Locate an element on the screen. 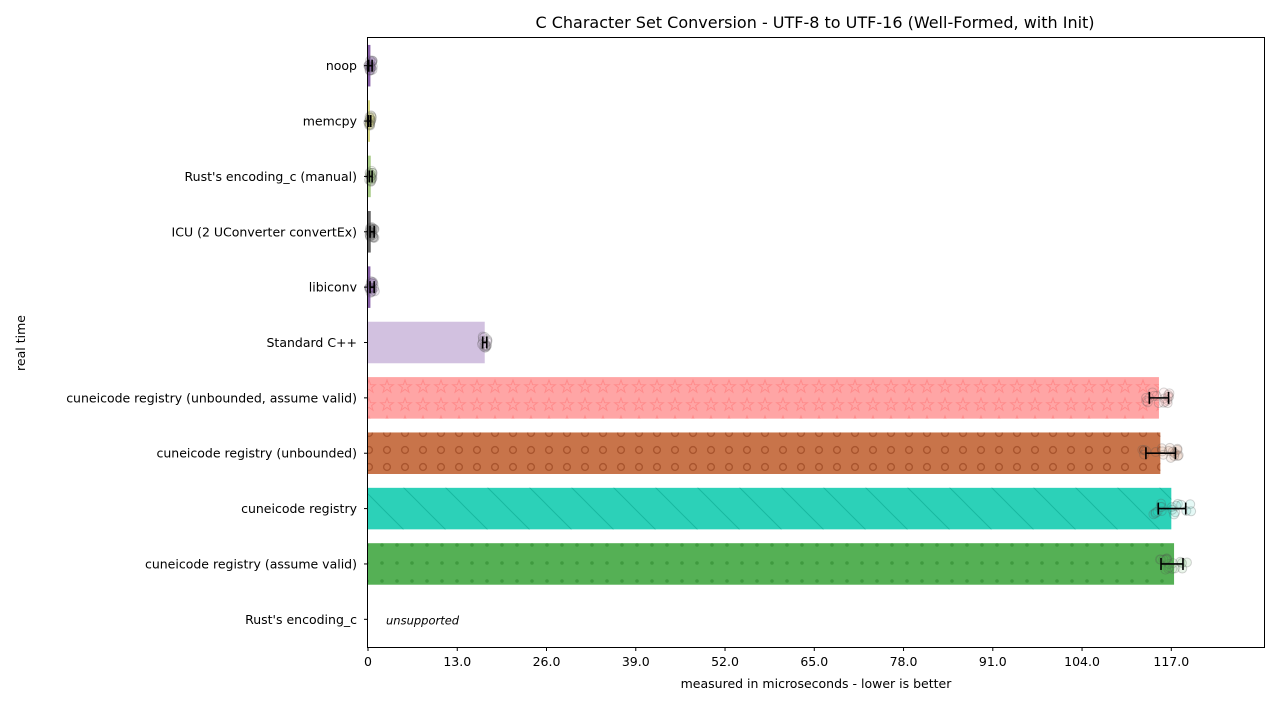  x-tick-label: 39.0 is located at coordinates (636, 661).